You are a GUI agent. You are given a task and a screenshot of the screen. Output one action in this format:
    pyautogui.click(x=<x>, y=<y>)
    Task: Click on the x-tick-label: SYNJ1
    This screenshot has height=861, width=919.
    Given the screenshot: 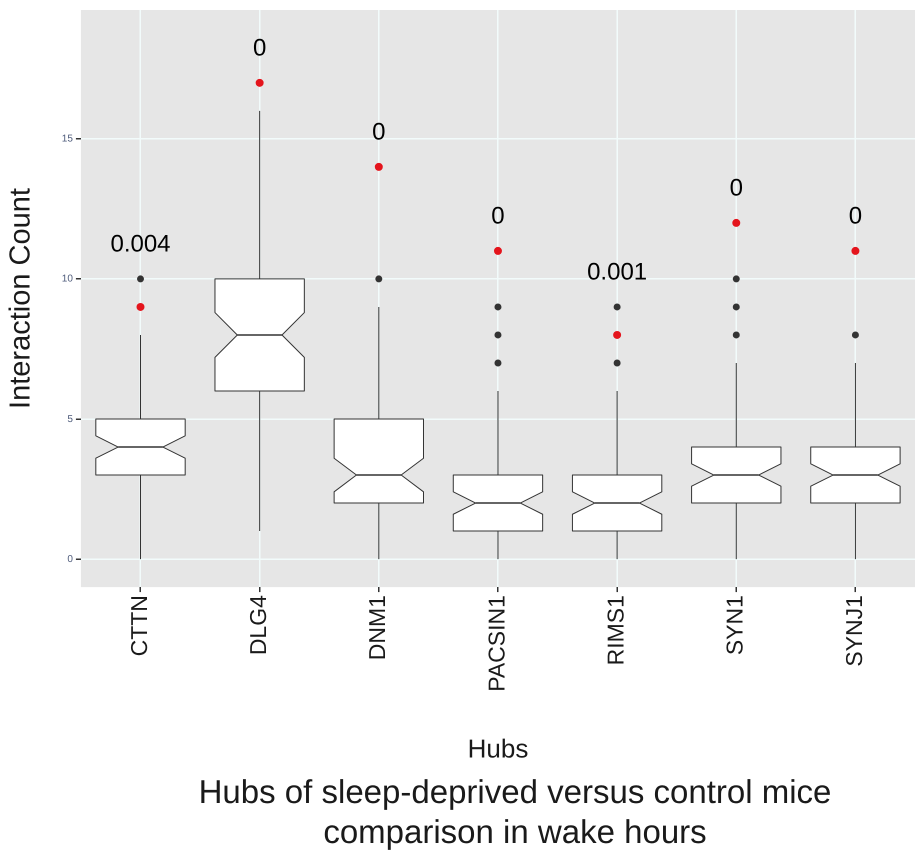 What is the action you would take?
    pyautogui.click(x=853, y=631)
    